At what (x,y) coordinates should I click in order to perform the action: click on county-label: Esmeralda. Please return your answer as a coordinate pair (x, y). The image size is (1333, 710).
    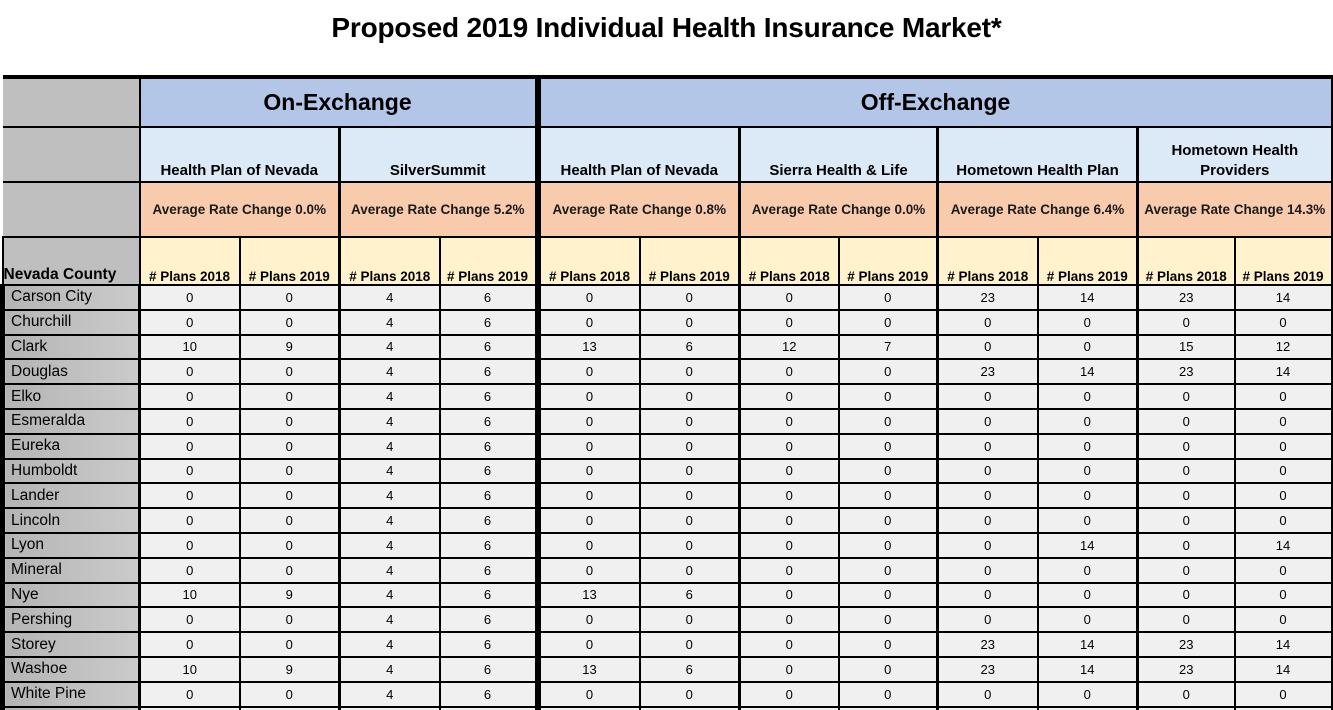
    Looking at the image, I should click on (70, 421).